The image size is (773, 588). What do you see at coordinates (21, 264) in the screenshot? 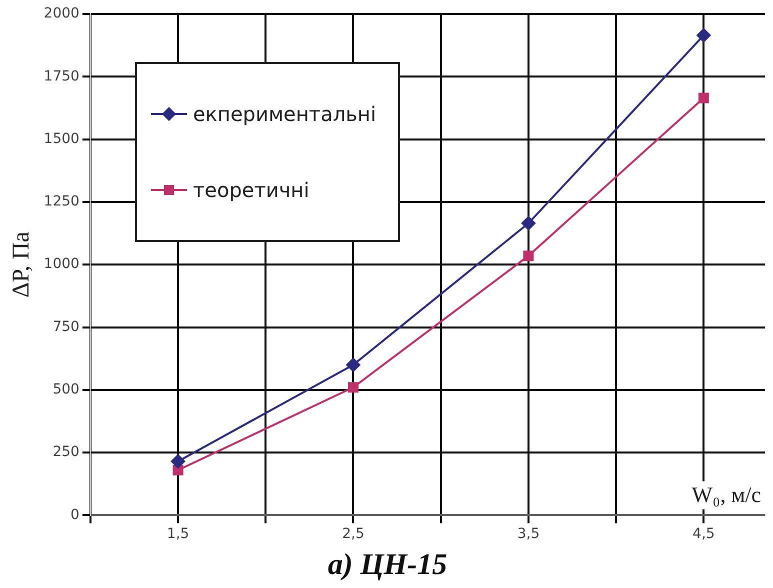
I see `y-axis-title: ΔP, Па` at bounding box center [21, 264].